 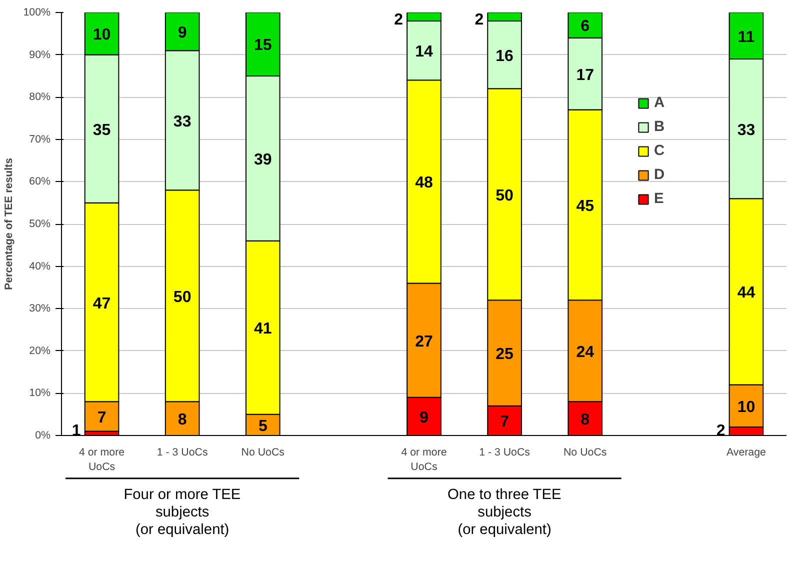 What do you see at coordinates (263, 426) in the screenshot?
I see `data-label: 5` at bounding box center [263, 426].